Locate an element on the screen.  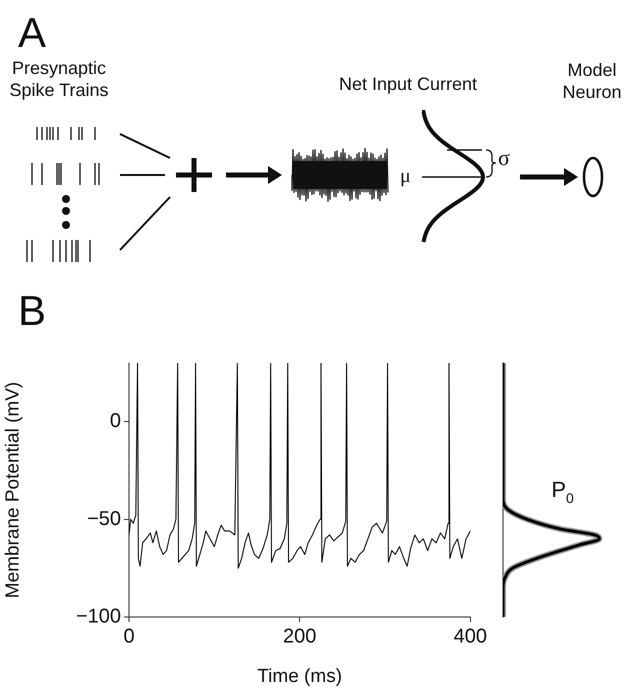
text: σ is located at coordinates (504, 158).